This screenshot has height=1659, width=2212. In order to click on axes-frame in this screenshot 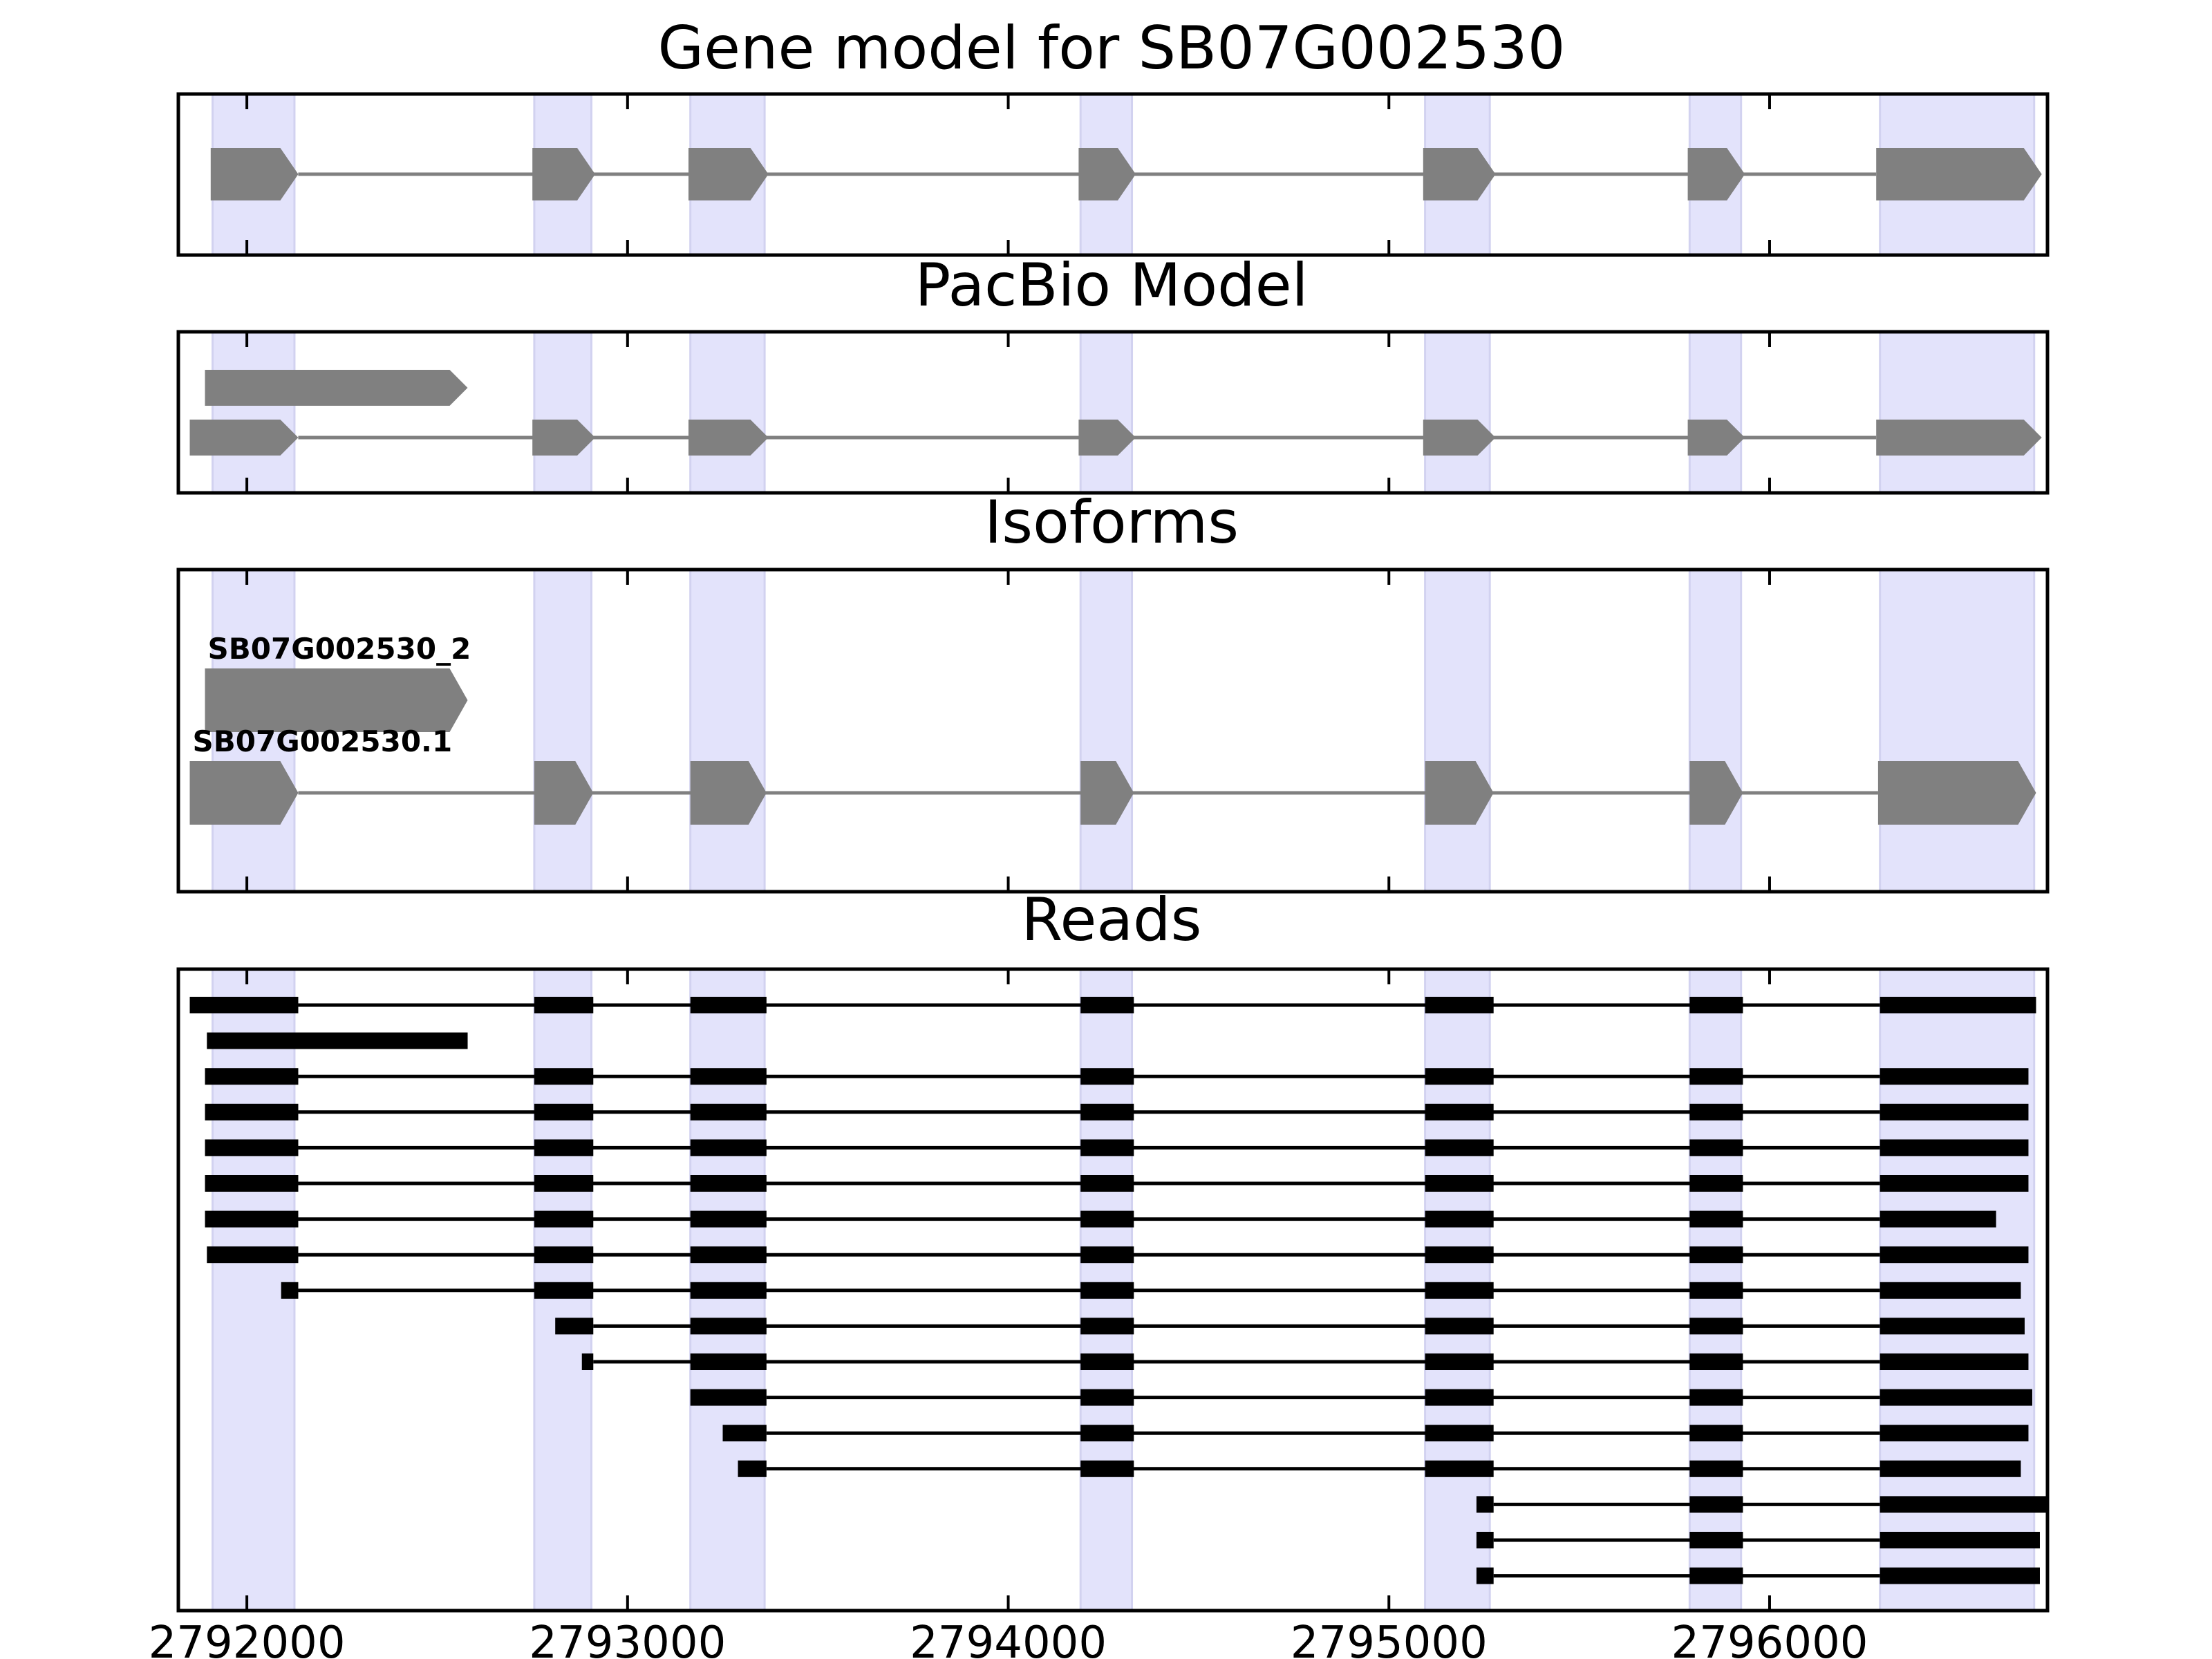, I will do `click(1113, 412)`.